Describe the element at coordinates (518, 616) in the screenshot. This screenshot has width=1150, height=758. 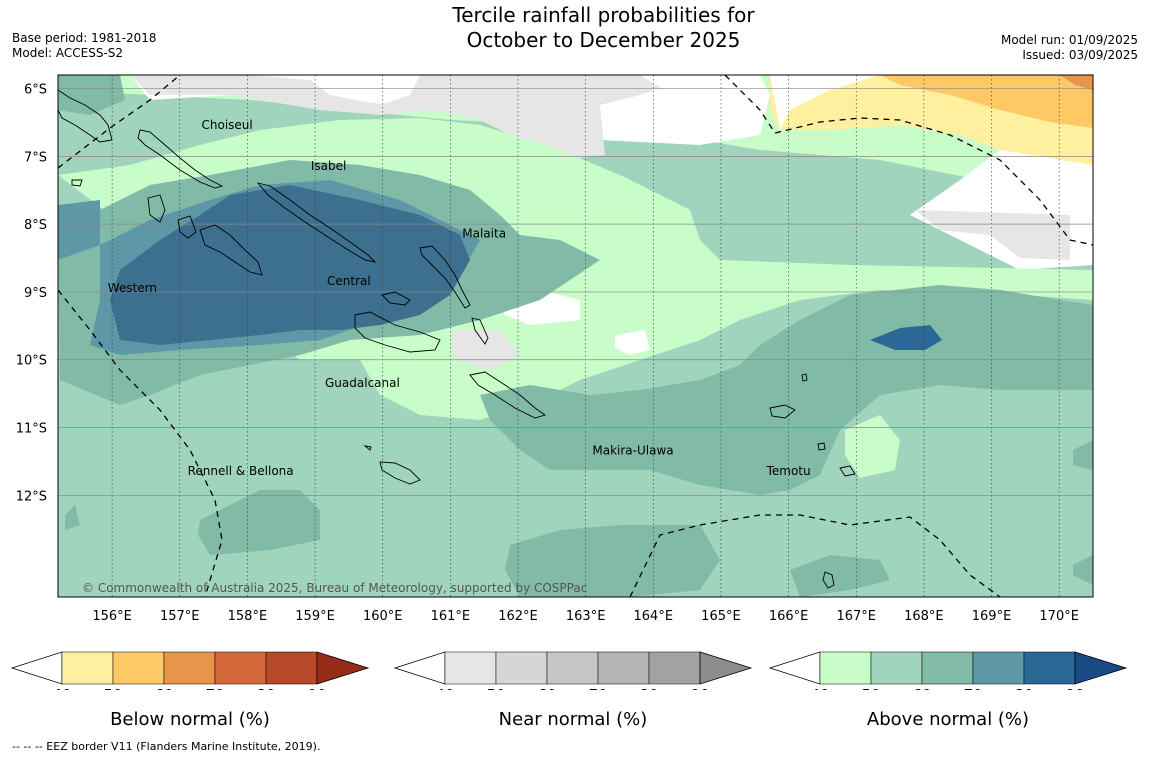
I see `lon-tick-label: 162°E` at that location.